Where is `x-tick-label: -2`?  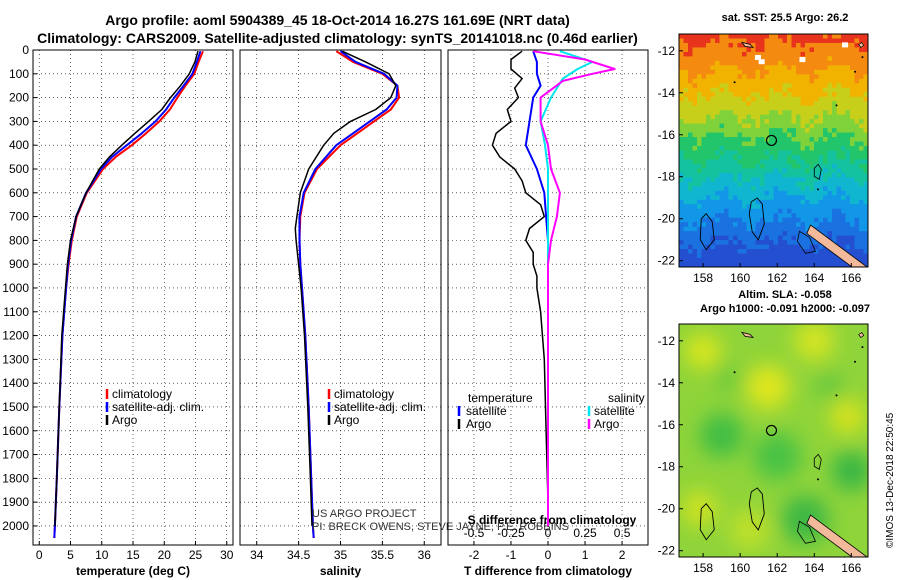 x-tick-label: -2 is located at coordinates (474, 555).